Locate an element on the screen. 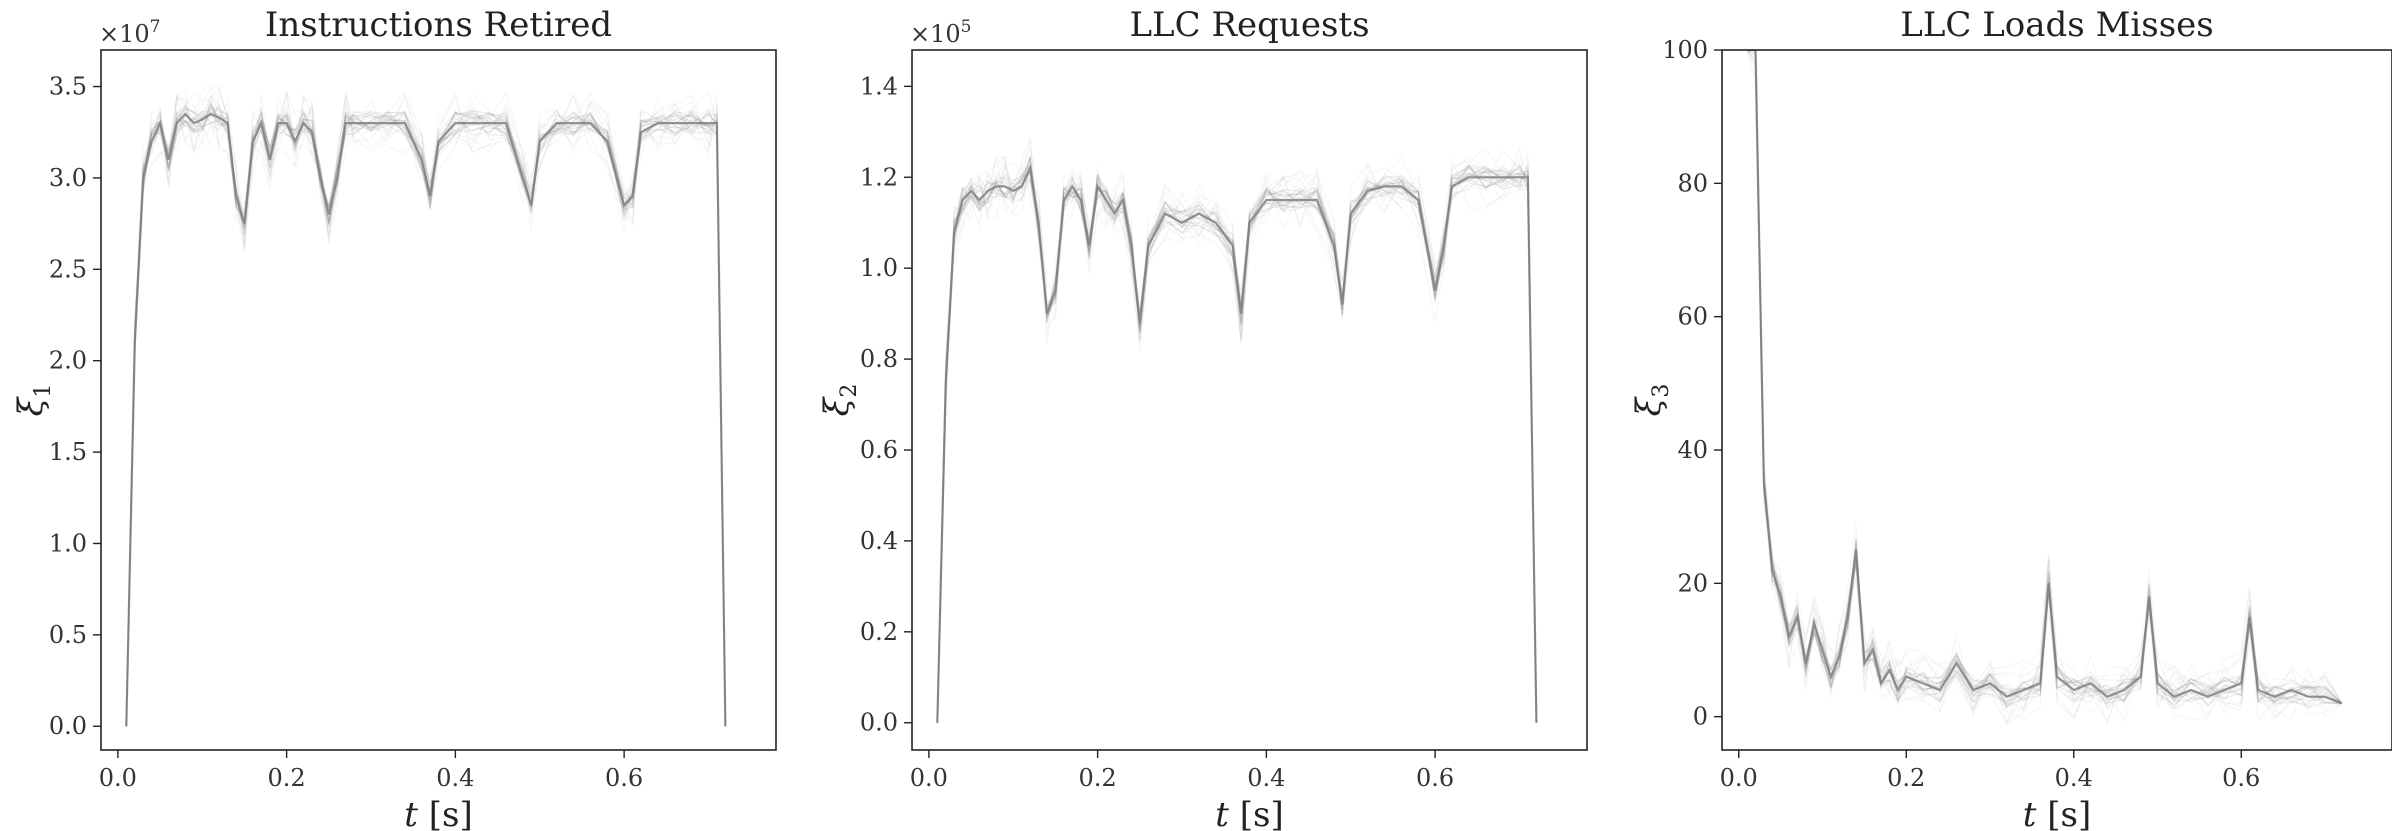 The height and width of the screenshot is (831, 2392). y-tick-label: 40 is located at coordinates (1692, 450).